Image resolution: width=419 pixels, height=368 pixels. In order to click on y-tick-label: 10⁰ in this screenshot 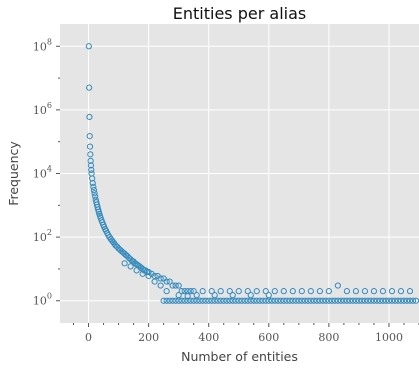, I will do `click(42, 300)`.